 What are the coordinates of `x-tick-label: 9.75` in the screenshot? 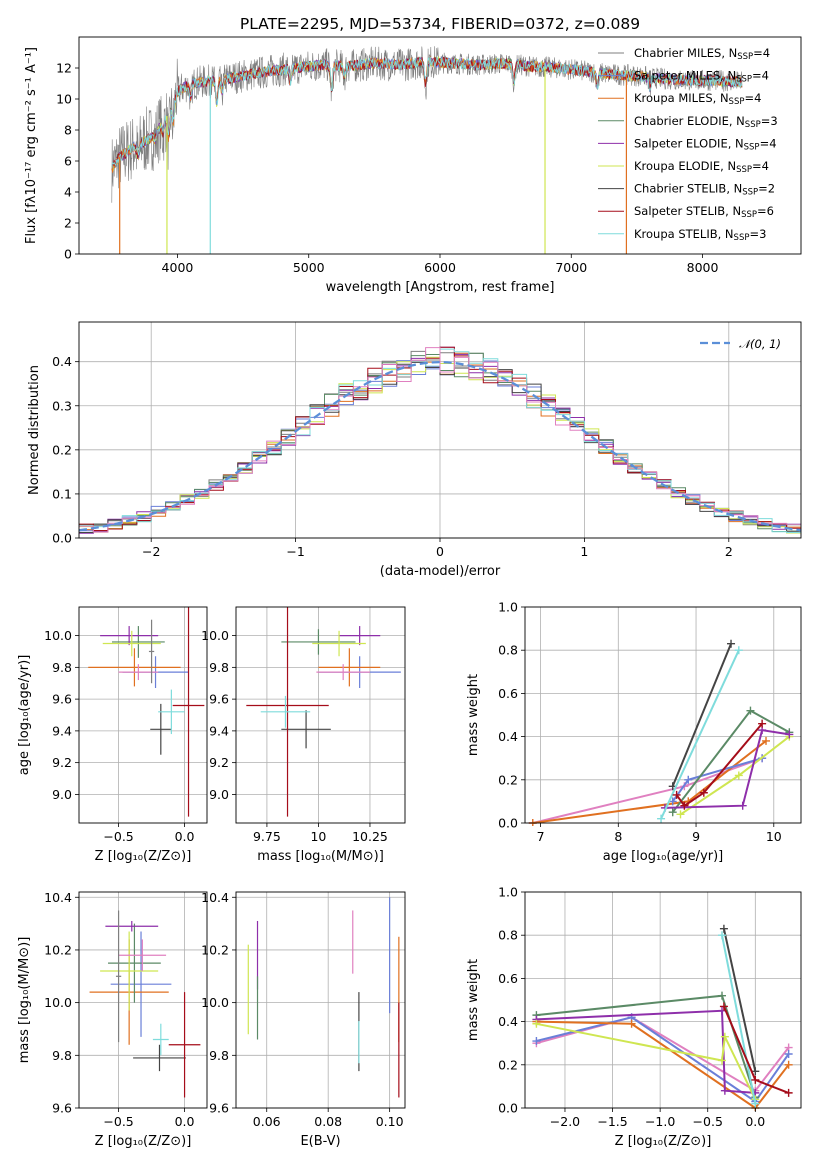 It's located at (267, 836).